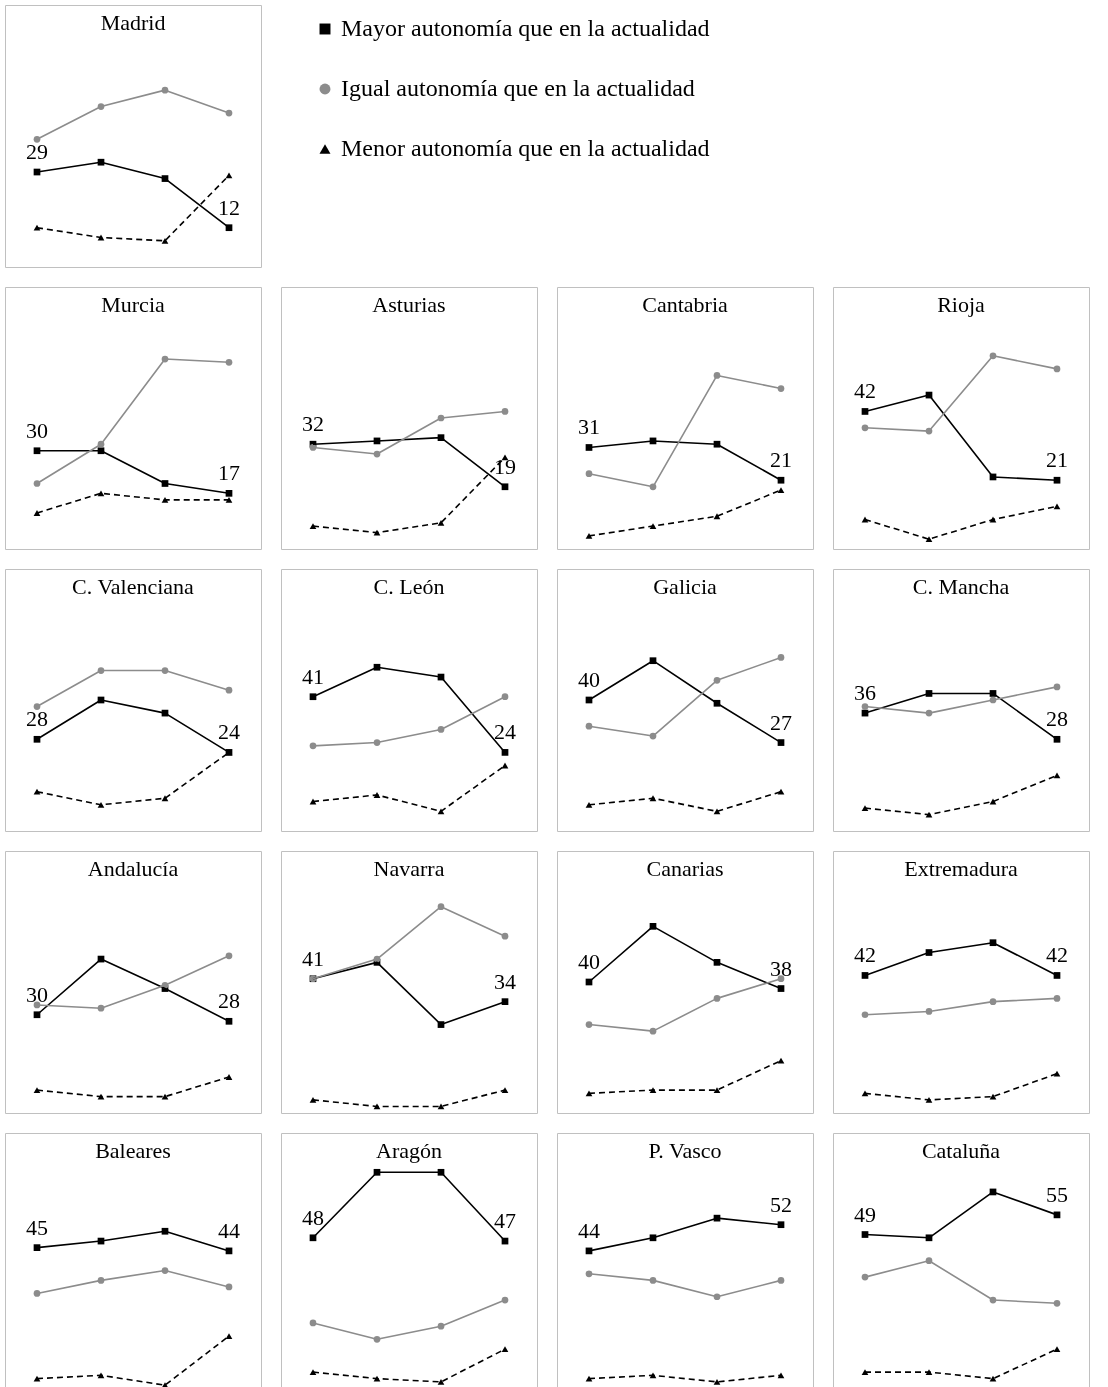 The height and width of the screenshot is (1387, 1108). Describe the element at coordinates (525, 28) in the screenshot. I see `legend-label: Mayor autonomía que en la actualidad` at that location.